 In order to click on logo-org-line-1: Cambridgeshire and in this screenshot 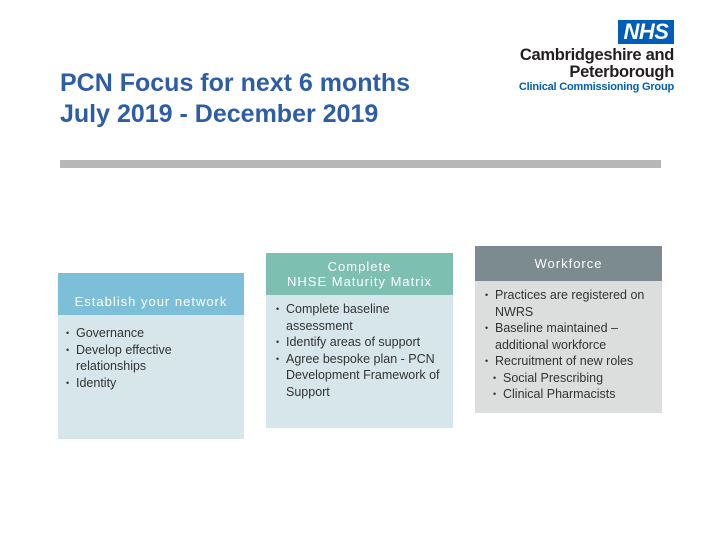, I will do `click(596, 55)`.